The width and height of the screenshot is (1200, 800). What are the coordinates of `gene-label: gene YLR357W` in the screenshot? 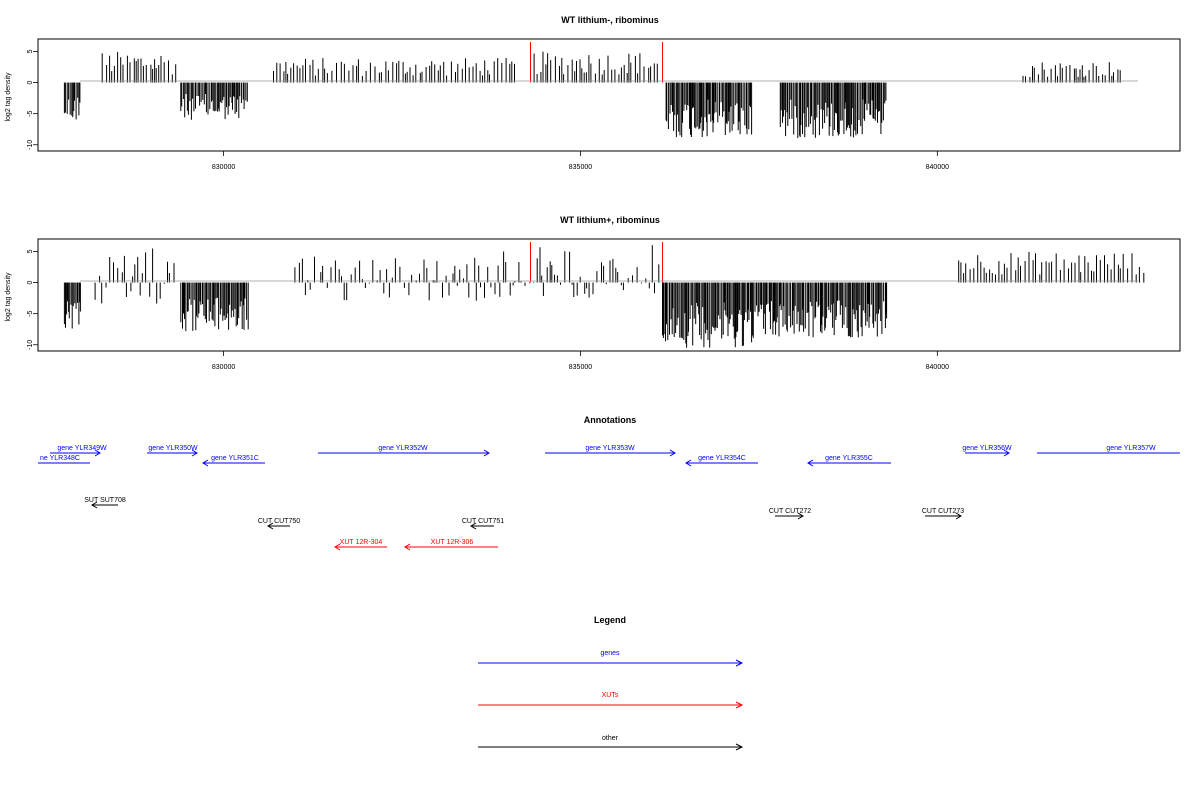 It's located at (1131, 448).